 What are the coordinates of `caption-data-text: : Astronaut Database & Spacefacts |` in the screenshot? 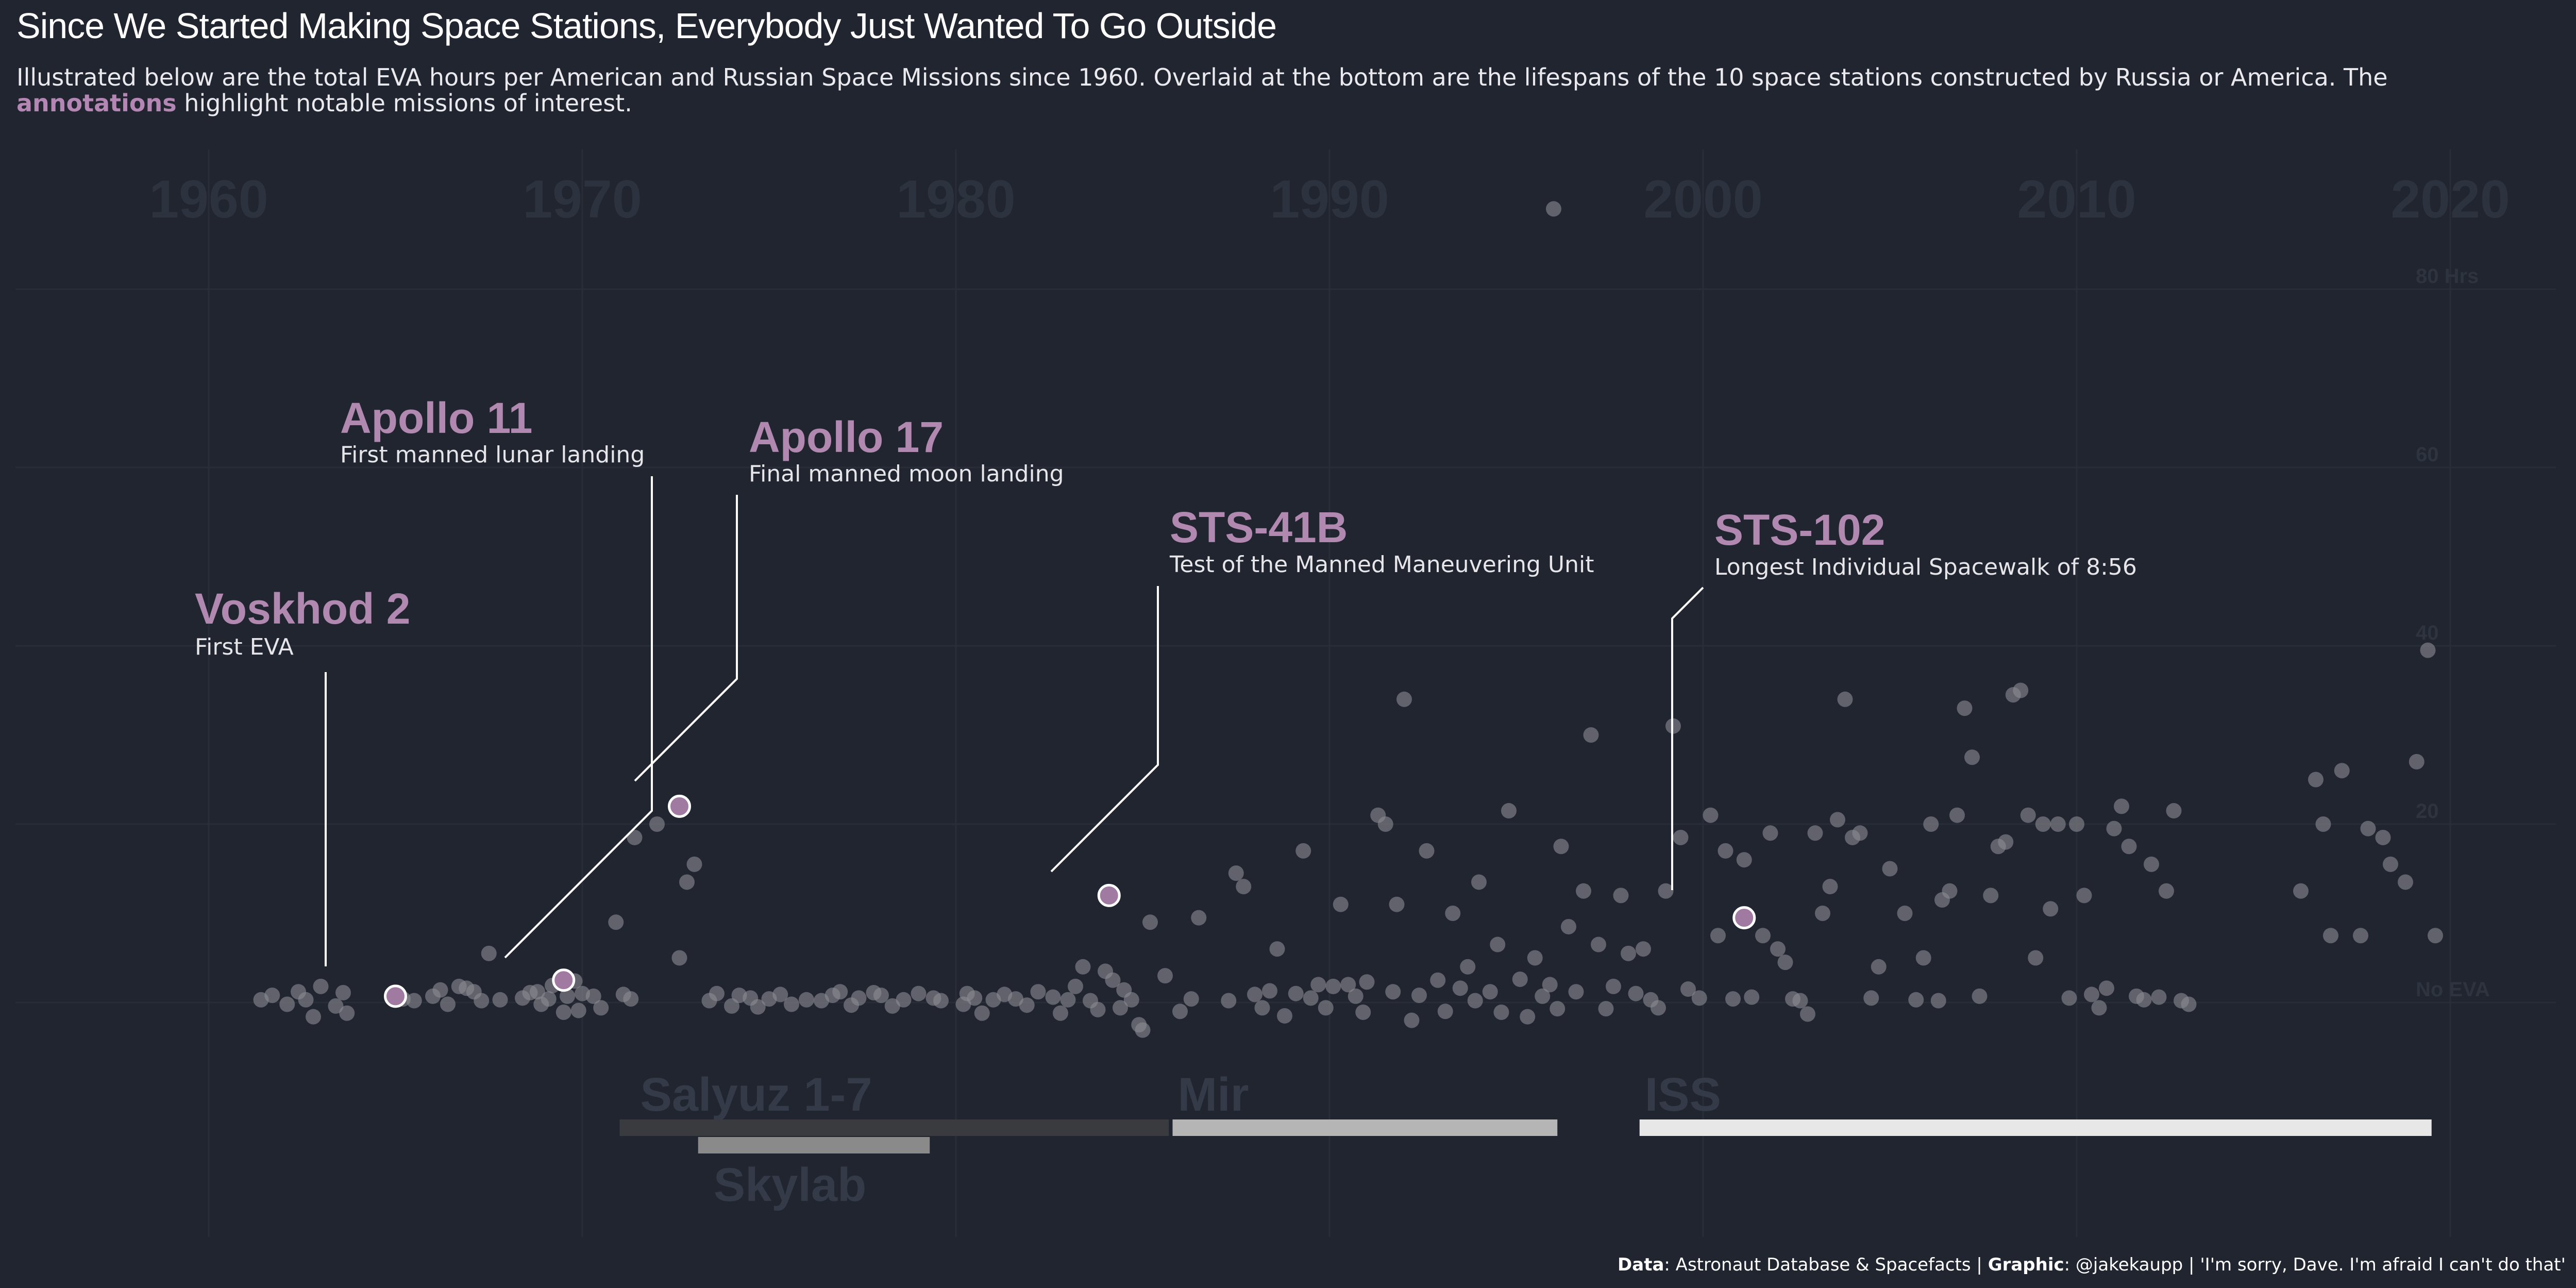 It's located at (1826, 1264).